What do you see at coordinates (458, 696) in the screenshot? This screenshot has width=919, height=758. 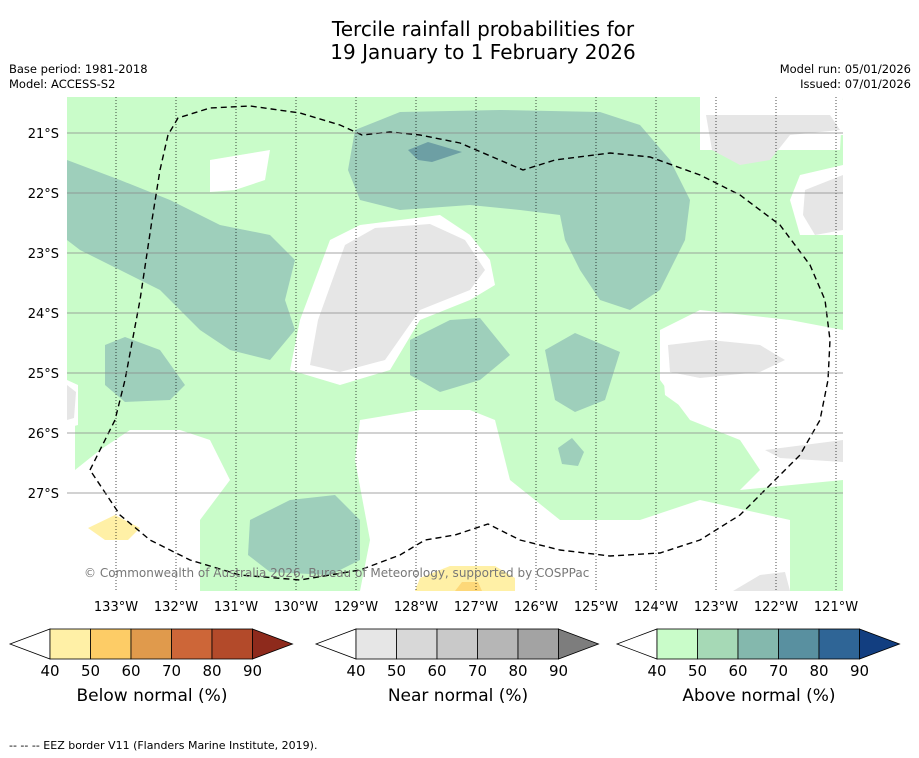 I see `colorbar-title-near: Near normal (%)` at bounding box center [458, 696].